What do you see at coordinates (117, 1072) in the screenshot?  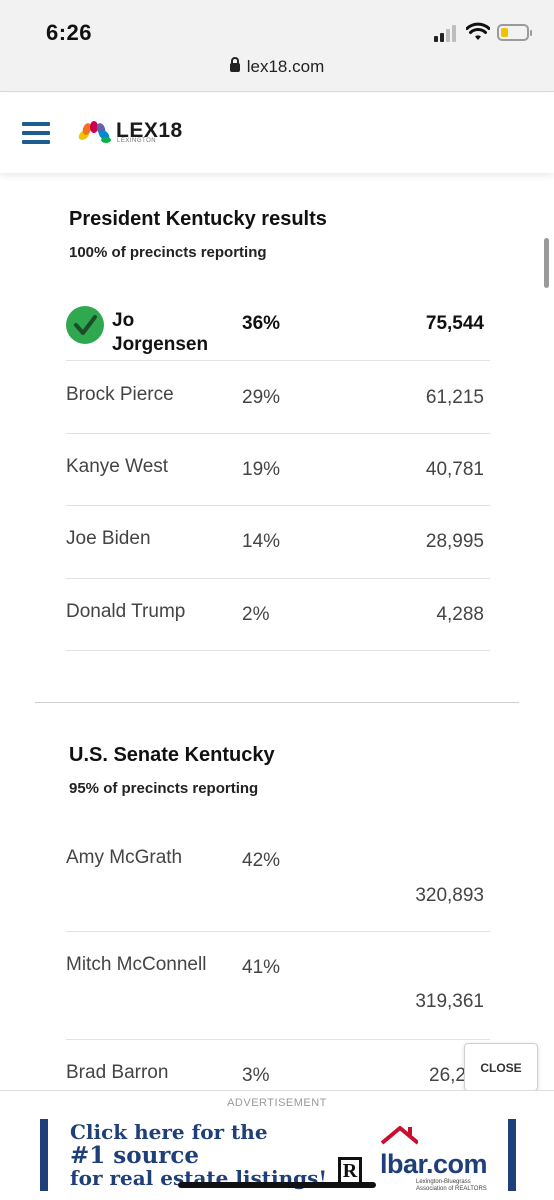 I see `candidate-name: Brad Barron` at bounding box center [117, 1072].